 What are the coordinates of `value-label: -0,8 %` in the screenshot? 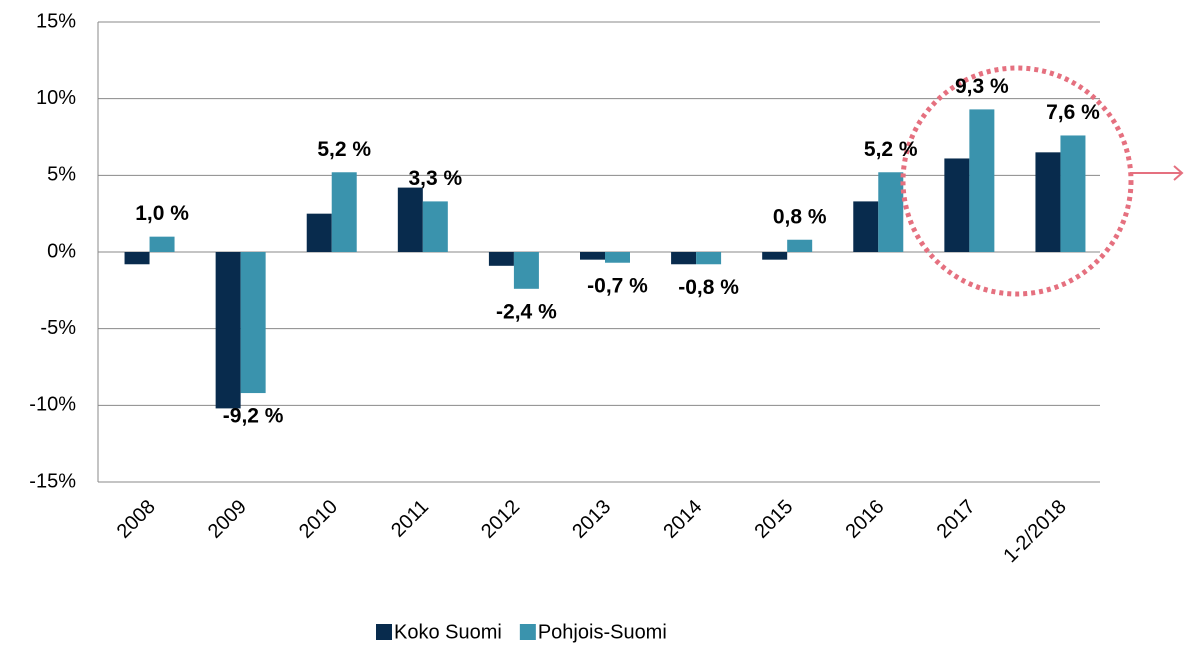 It's located at (708, 287).